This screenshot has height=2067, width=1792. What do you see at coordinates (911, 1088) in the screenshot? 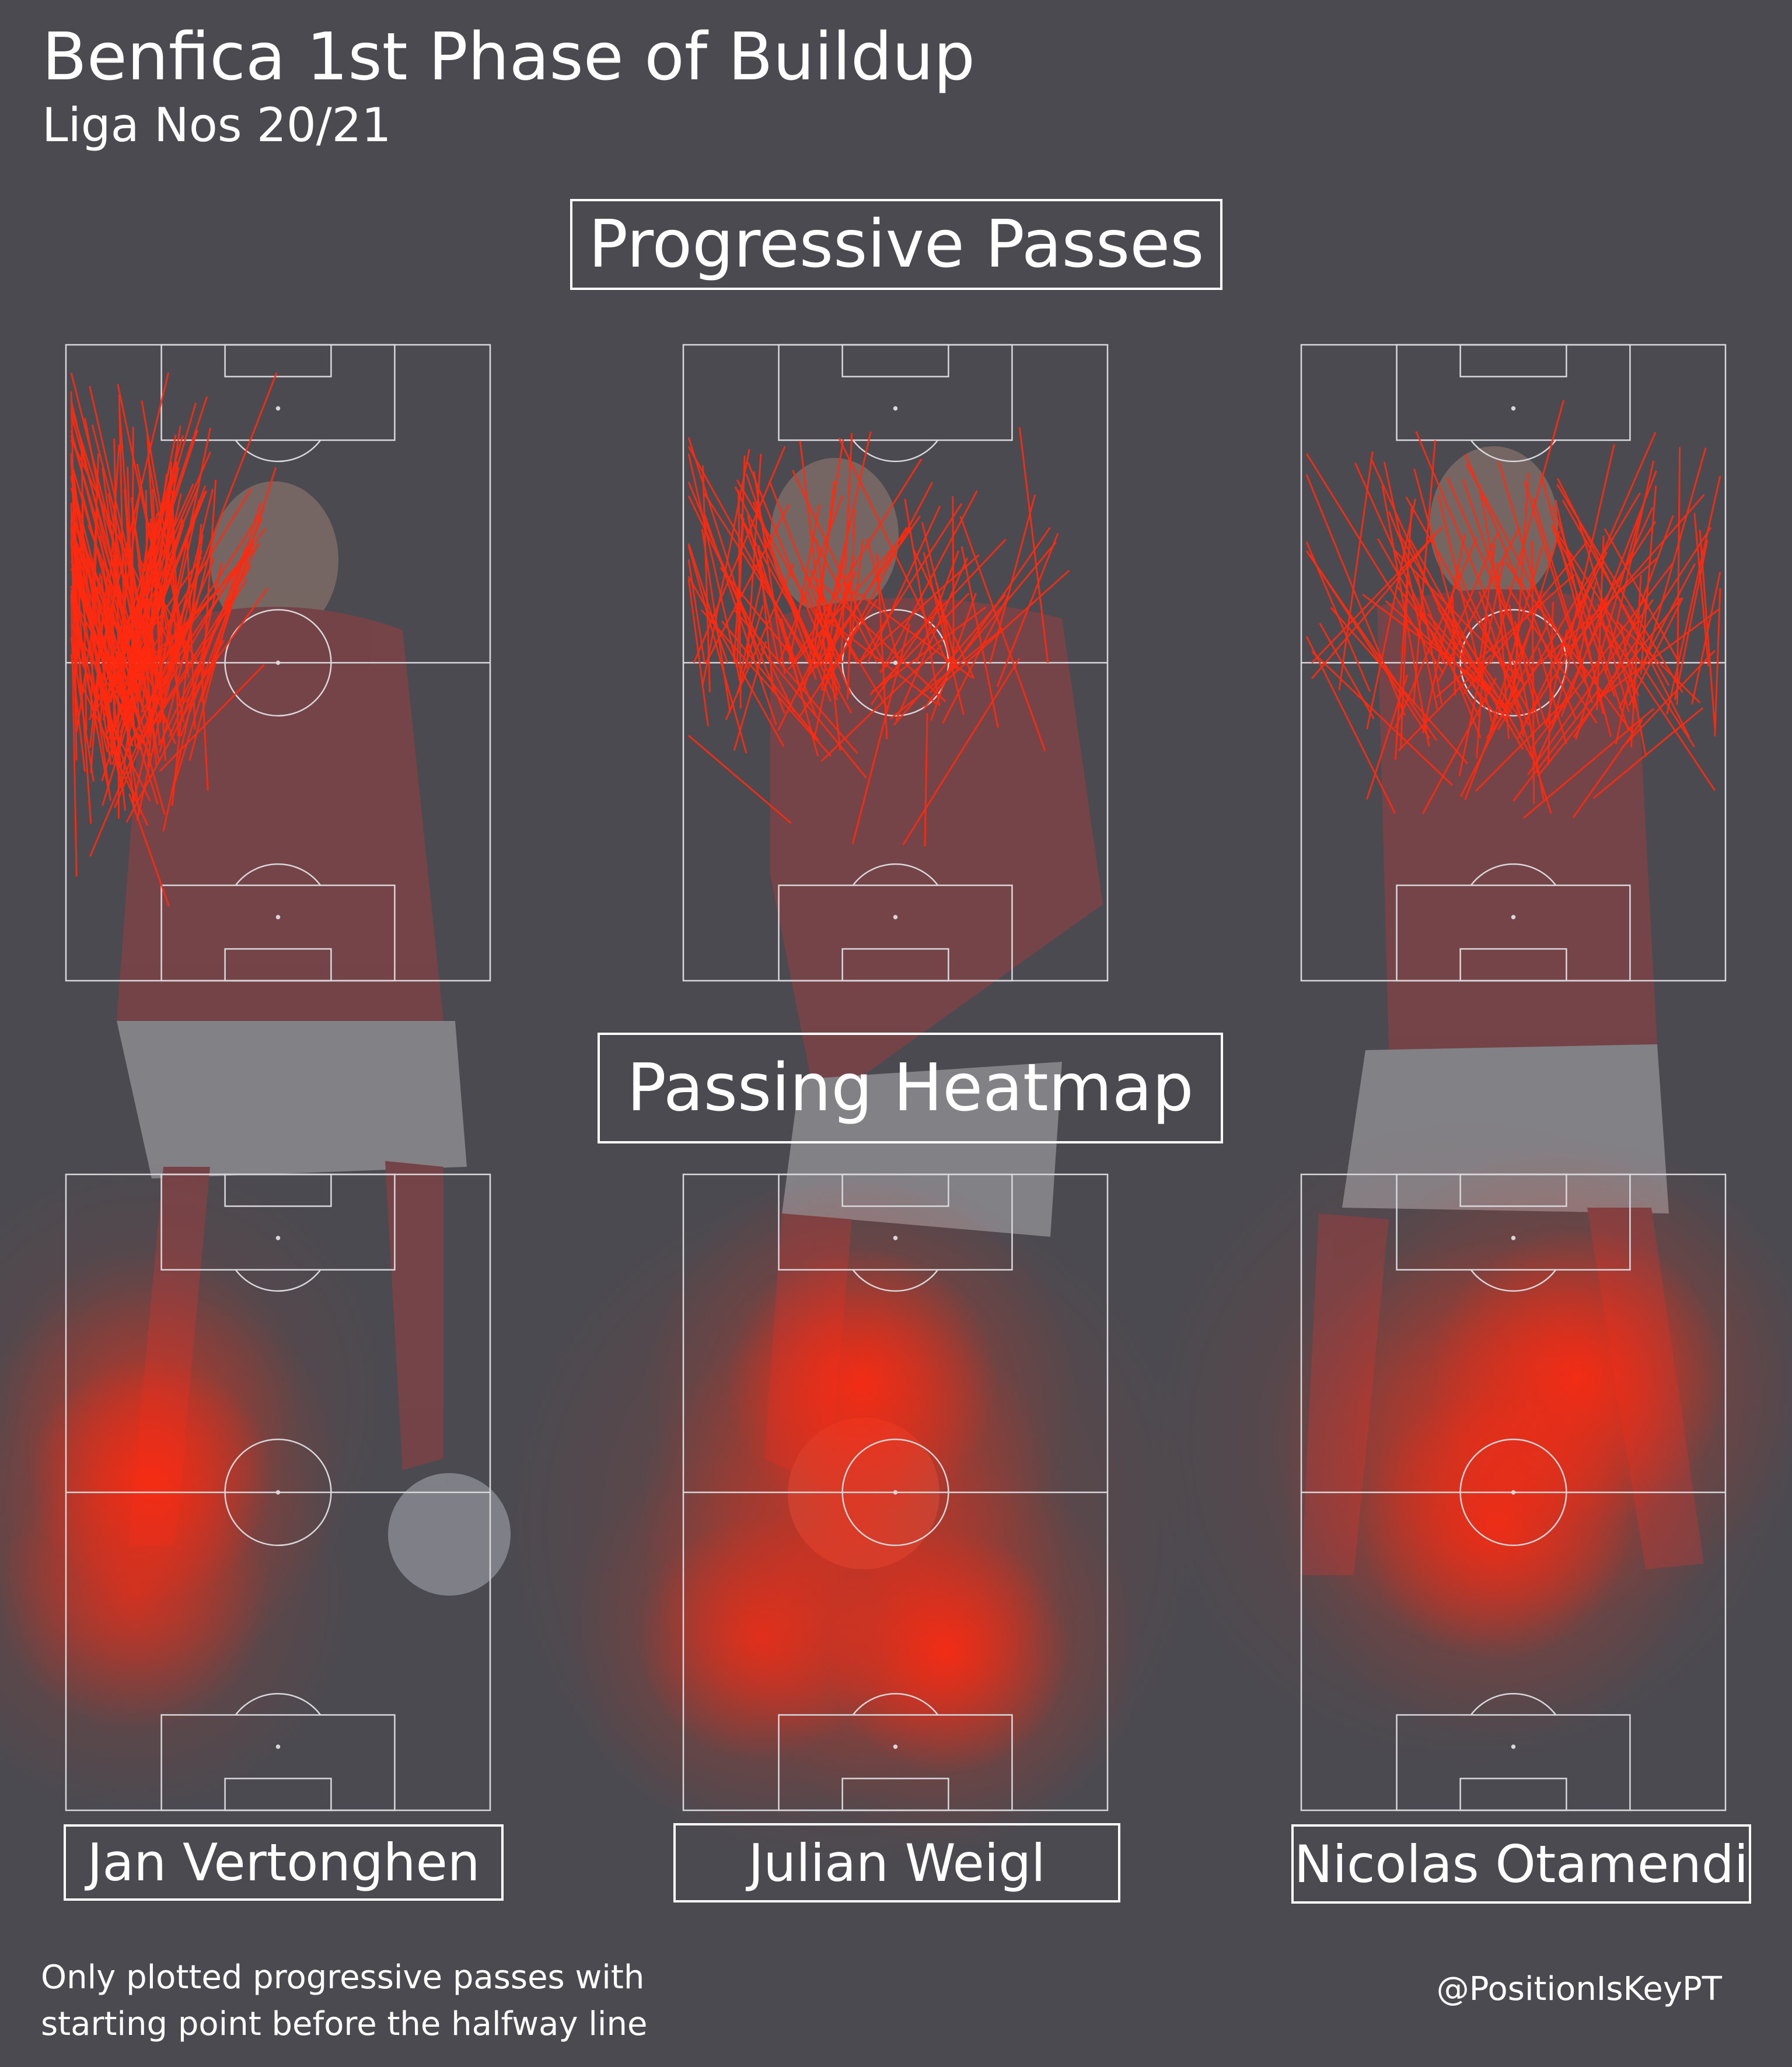
I see `section-title-passing-heatmap: Passing Heatmap` at bounding box center [911, 1088].